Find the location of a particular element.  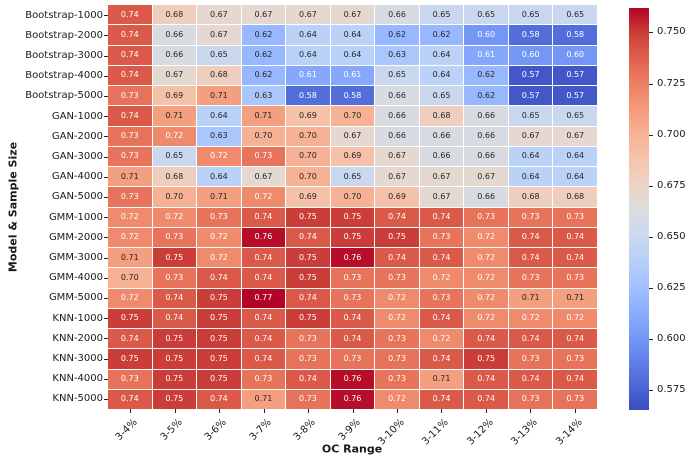

row-label: KNN-2000 is located at coordinates (77, 338).